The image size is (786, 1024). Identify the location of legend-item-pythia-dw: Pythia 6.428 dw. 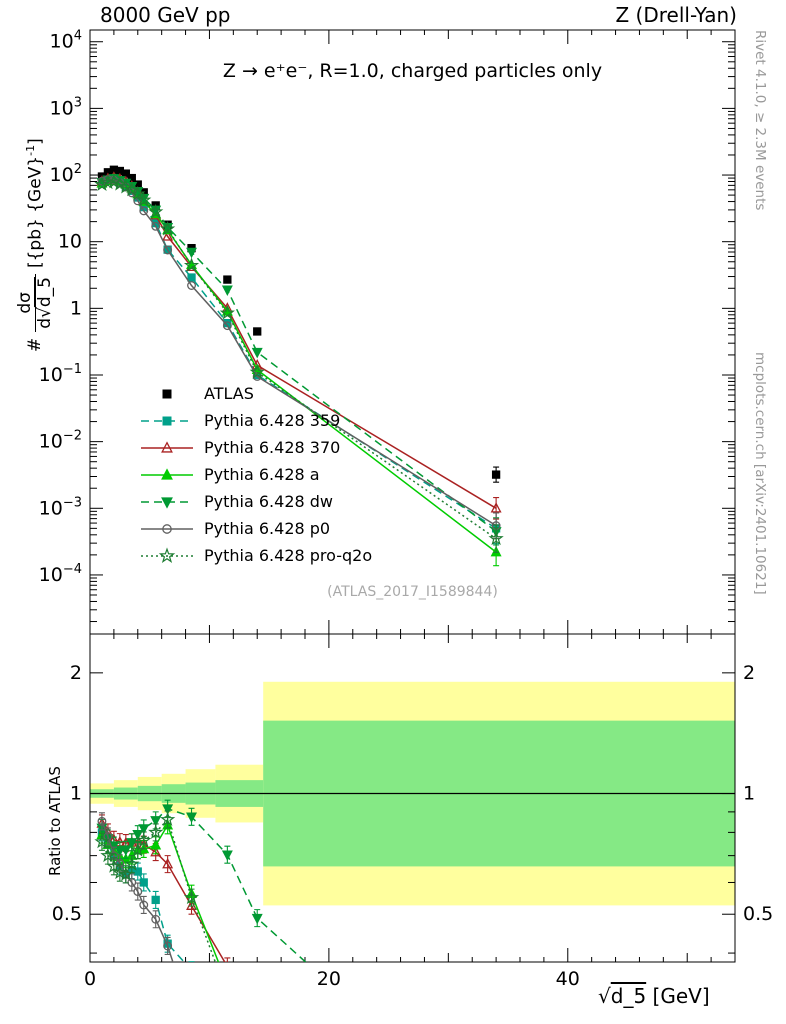
(255, 501).